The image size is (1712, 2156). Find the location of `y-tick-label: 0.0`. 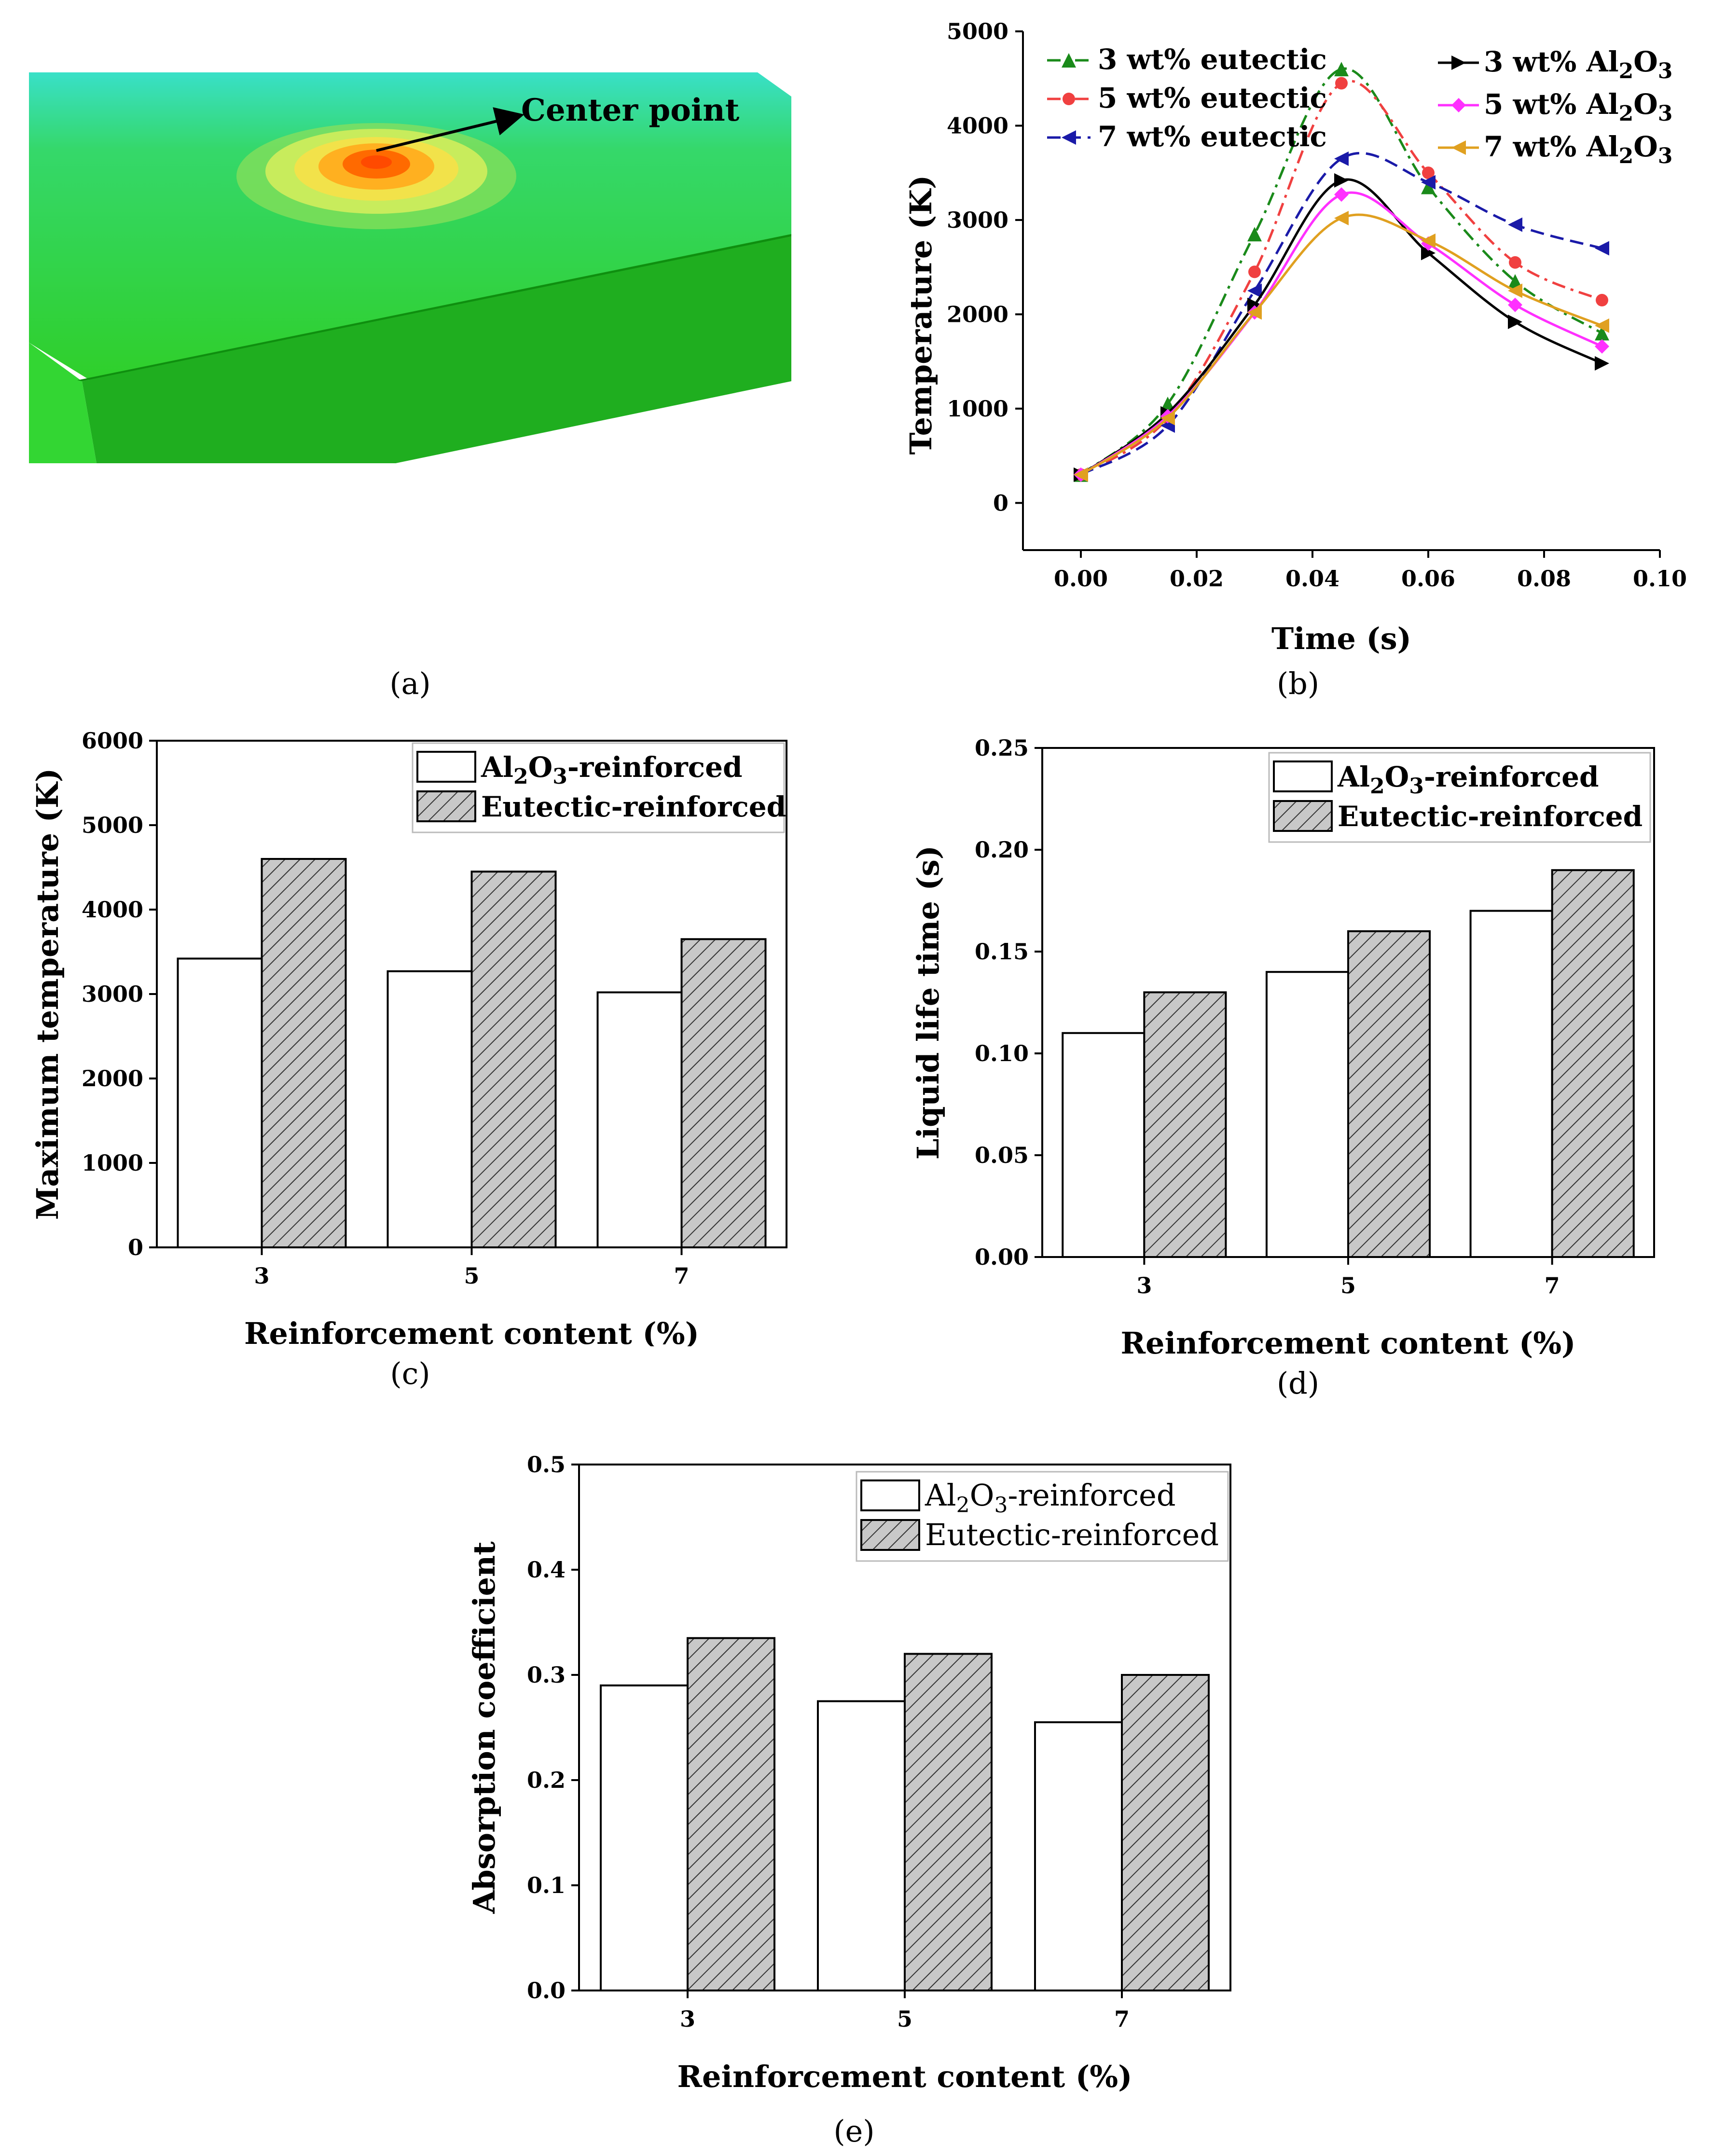

y-tick-label: 0.0 is located at coordinates (546, 1990).